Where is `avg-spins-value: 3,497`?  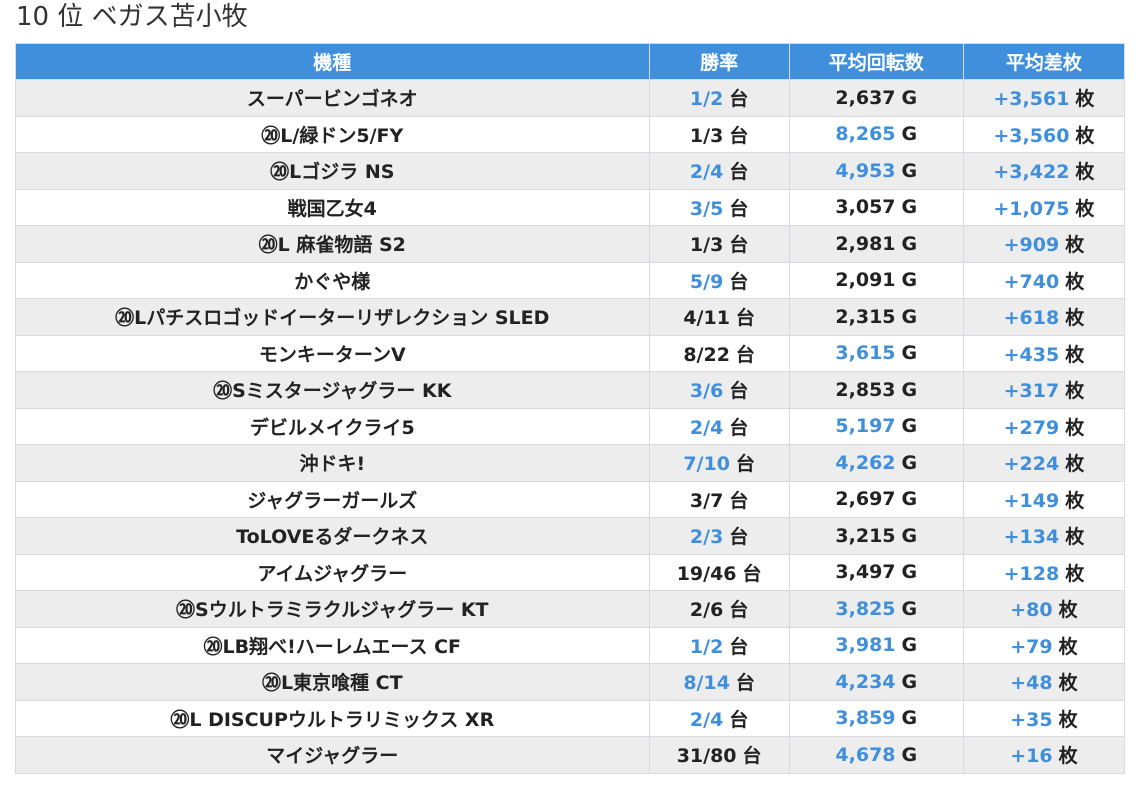 avg-spins-value: 3,497 is located at coordinates (865, 572).